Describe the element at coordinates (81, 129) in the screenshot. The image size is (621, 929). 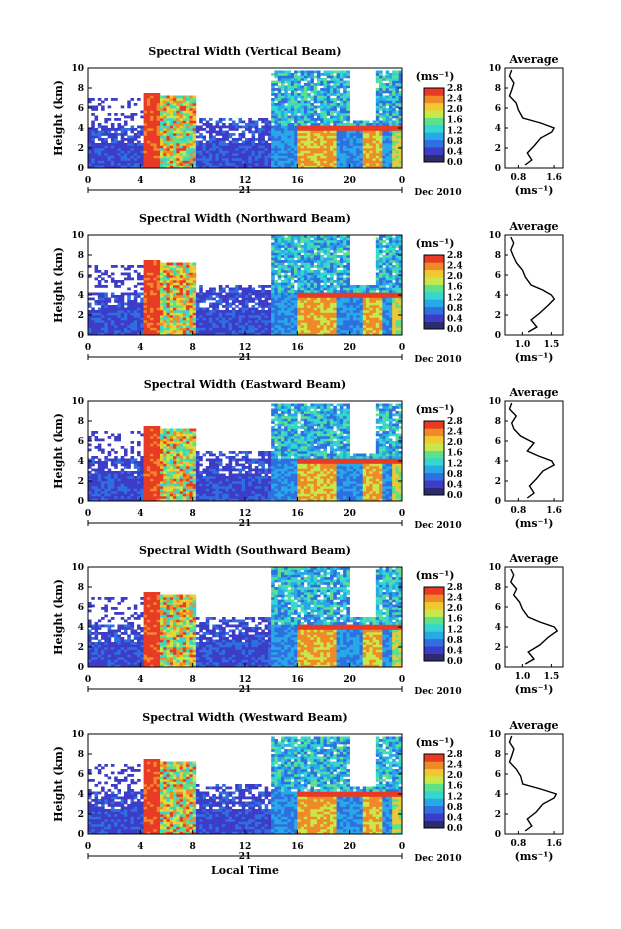
I see `y-tick-label: 4` at that location.